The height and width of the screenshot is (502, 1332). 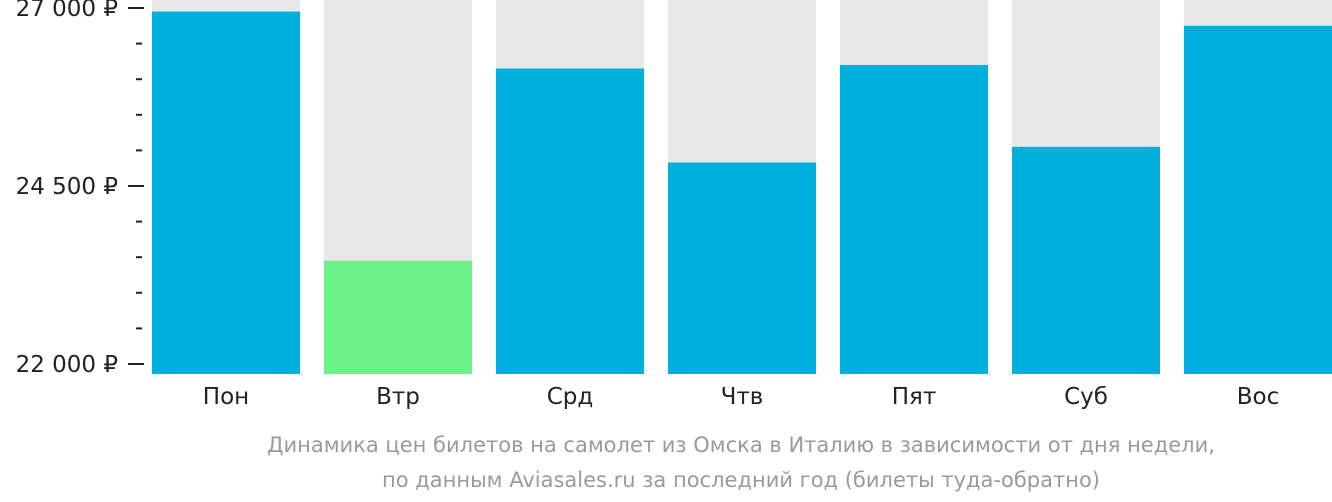 I want to click on x-category-label: Пят, so click(x=914, y=397).